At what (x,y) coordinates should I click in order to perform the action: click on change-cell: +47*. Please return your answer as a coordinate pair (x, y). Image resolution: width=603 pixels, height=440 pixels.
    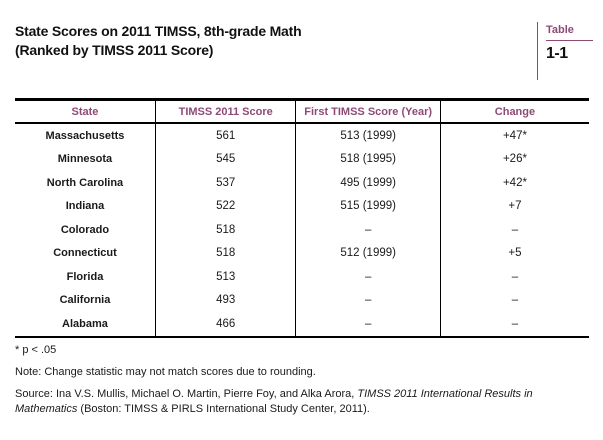
    Looking at the image, I should click on (514, 135).